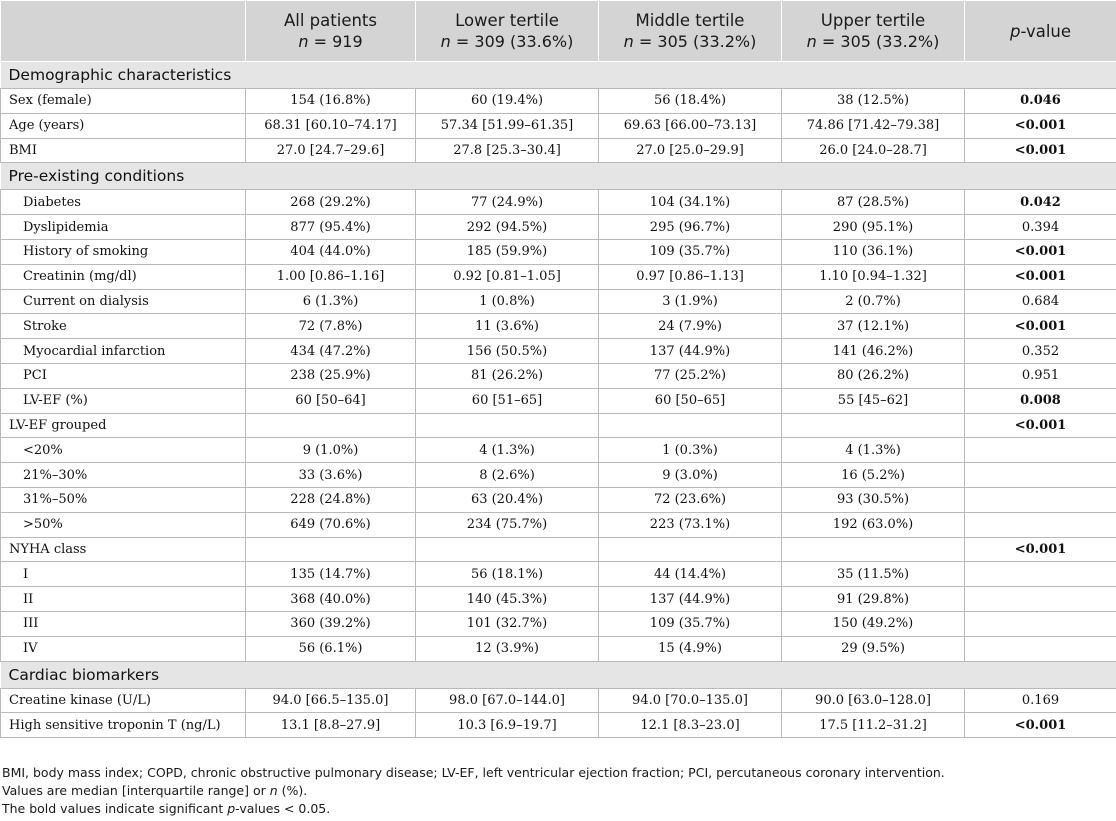 The height and width of the screenshot is (821, 1116). What do you see at coordinates (507, 450) in the screenshot?
I see `cell-lower-tertile: 4 (1.3%)` at bounding box center [507, 450].